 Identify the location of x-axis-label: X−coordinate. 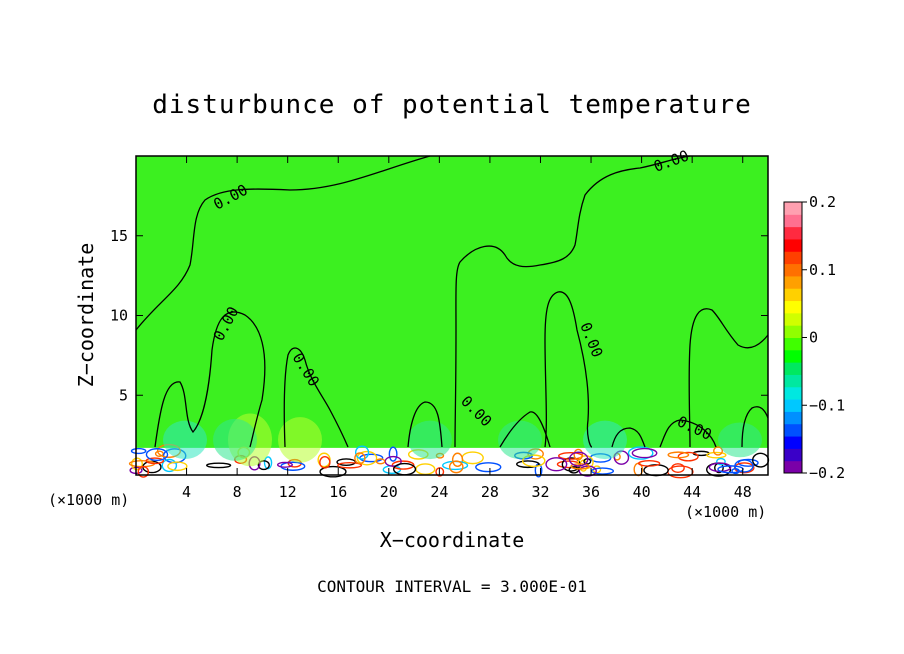
(452, 540).